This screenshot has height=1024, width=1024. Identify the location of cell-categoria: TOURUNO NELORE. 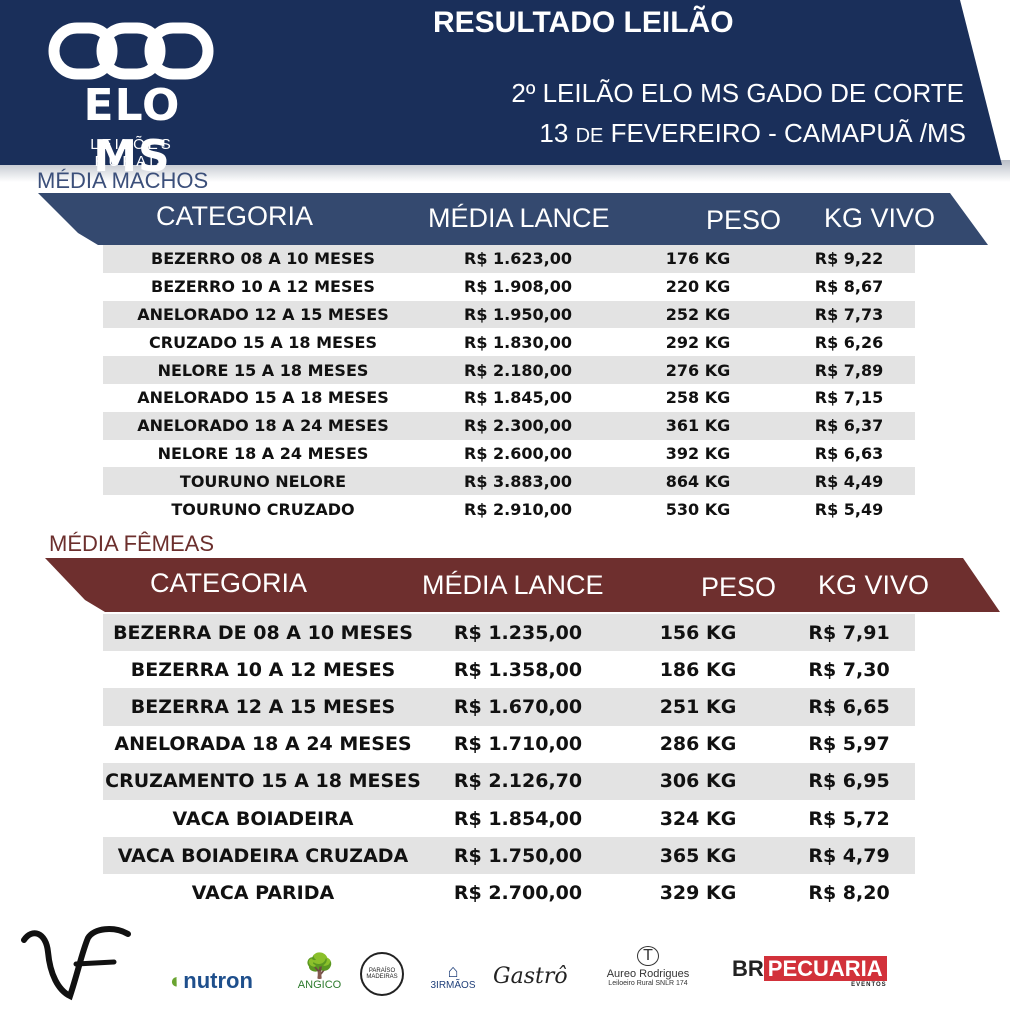
(263, 481).